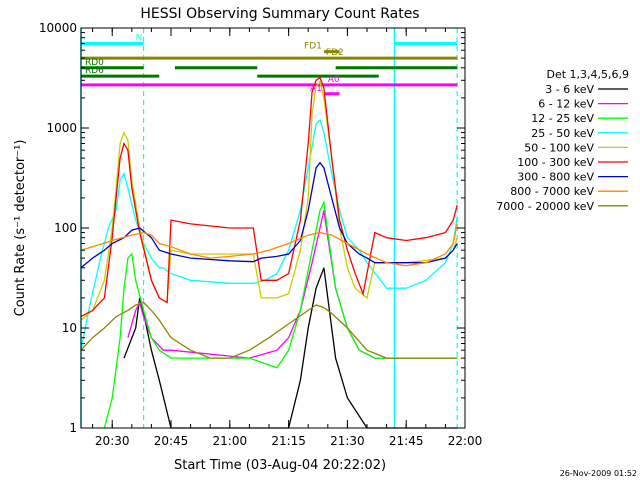 The height and width of the screenshot is (480, 640). Describe the element at coordinates (269, 215) in the screenshot. I see `series-line-300-800-kev` at that location.